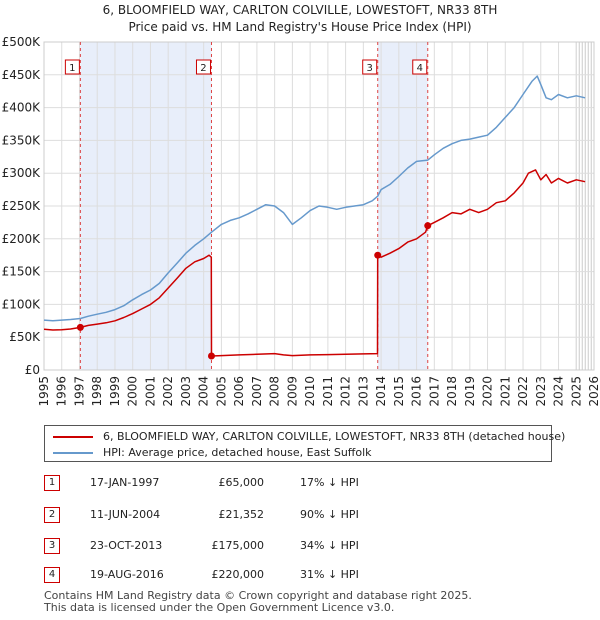  Describe the element at coordinates (238, 545) in the screenshot. I see `sale-price: £175,000` at that location.